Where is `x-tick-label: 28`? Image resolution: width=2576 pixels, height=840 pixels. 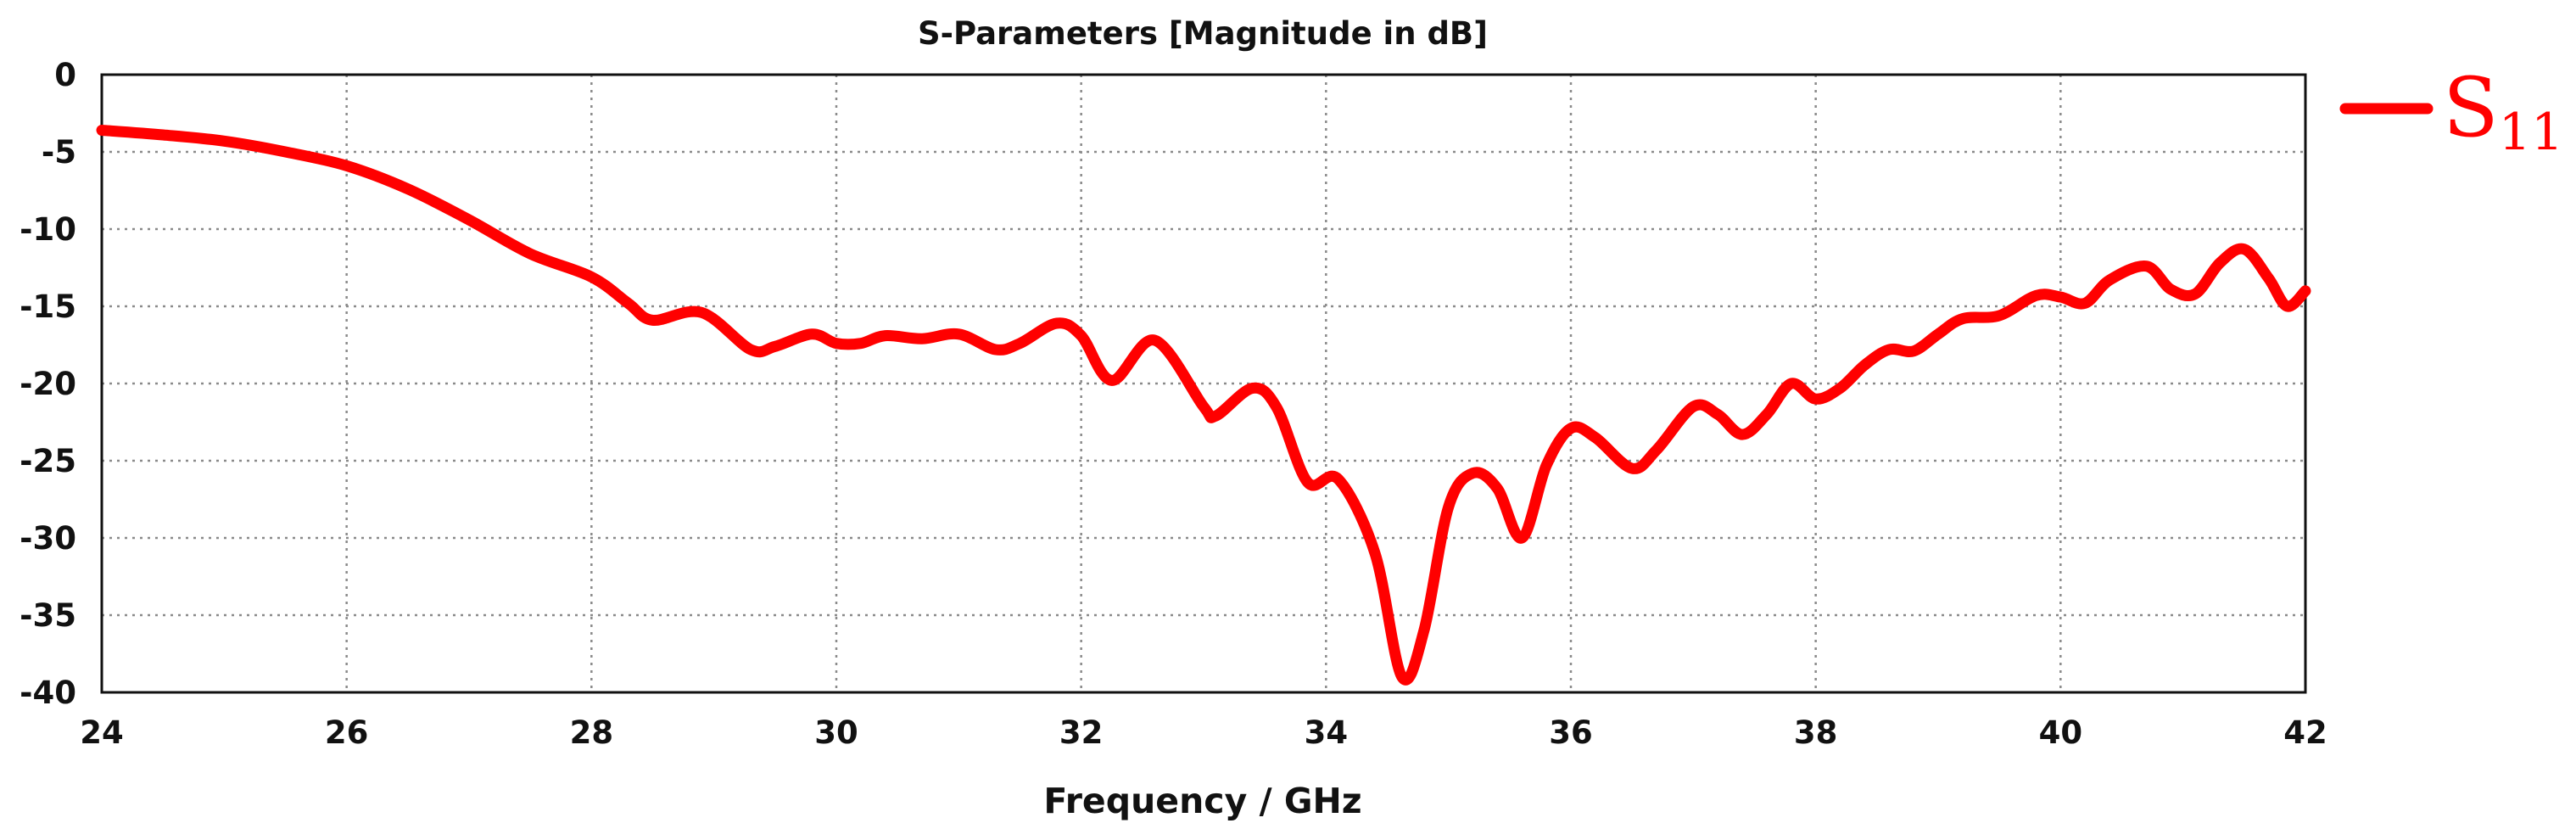 x-tick-label: 28 is located at coordinates (592, 732).